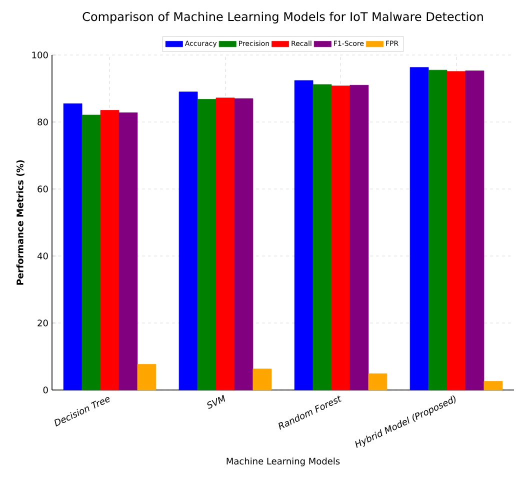  I want to click on y-tick-label: 80, so click(43, 122).